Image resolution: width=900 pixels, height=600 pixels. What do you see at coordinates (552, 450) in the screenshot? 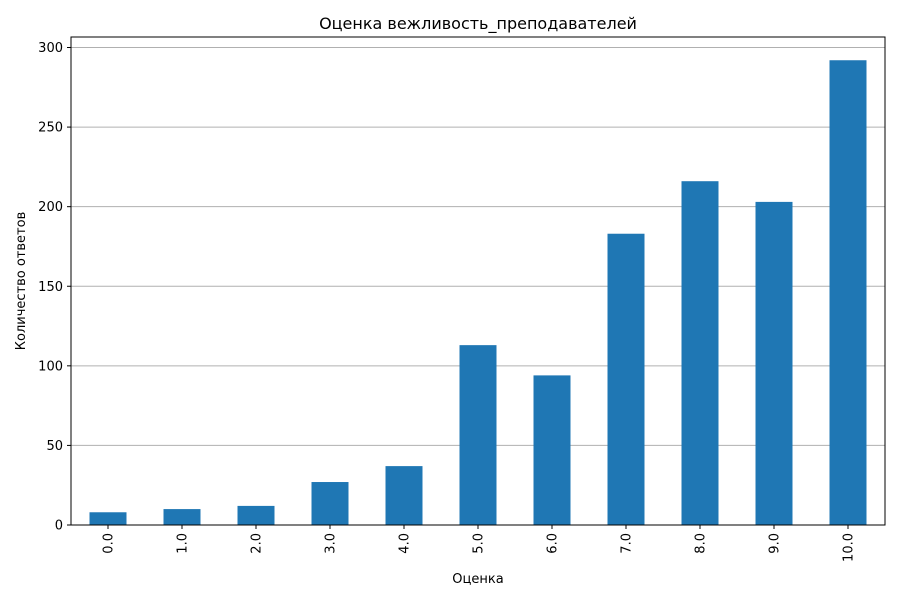
I see `bar-6.0` at bounding box center [552, 450].